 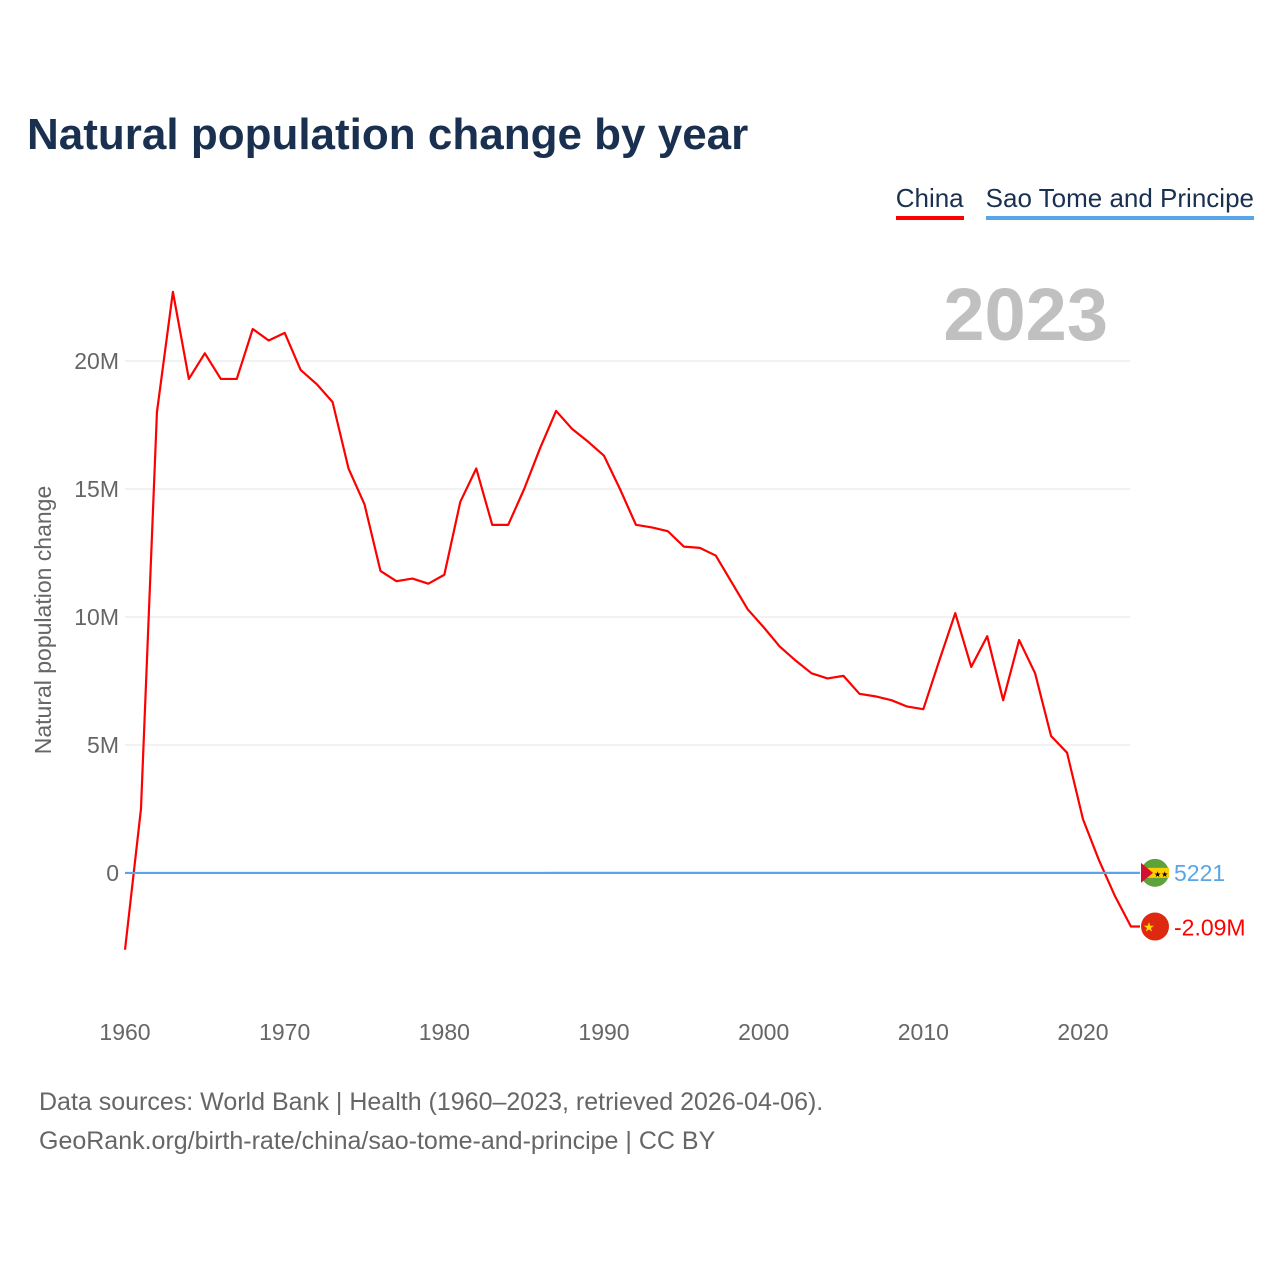 What do you see at coordinates (1210, 928) in the screenshot?
I see `end-label-china: -2.09M` at bounding box center [1210, 928].